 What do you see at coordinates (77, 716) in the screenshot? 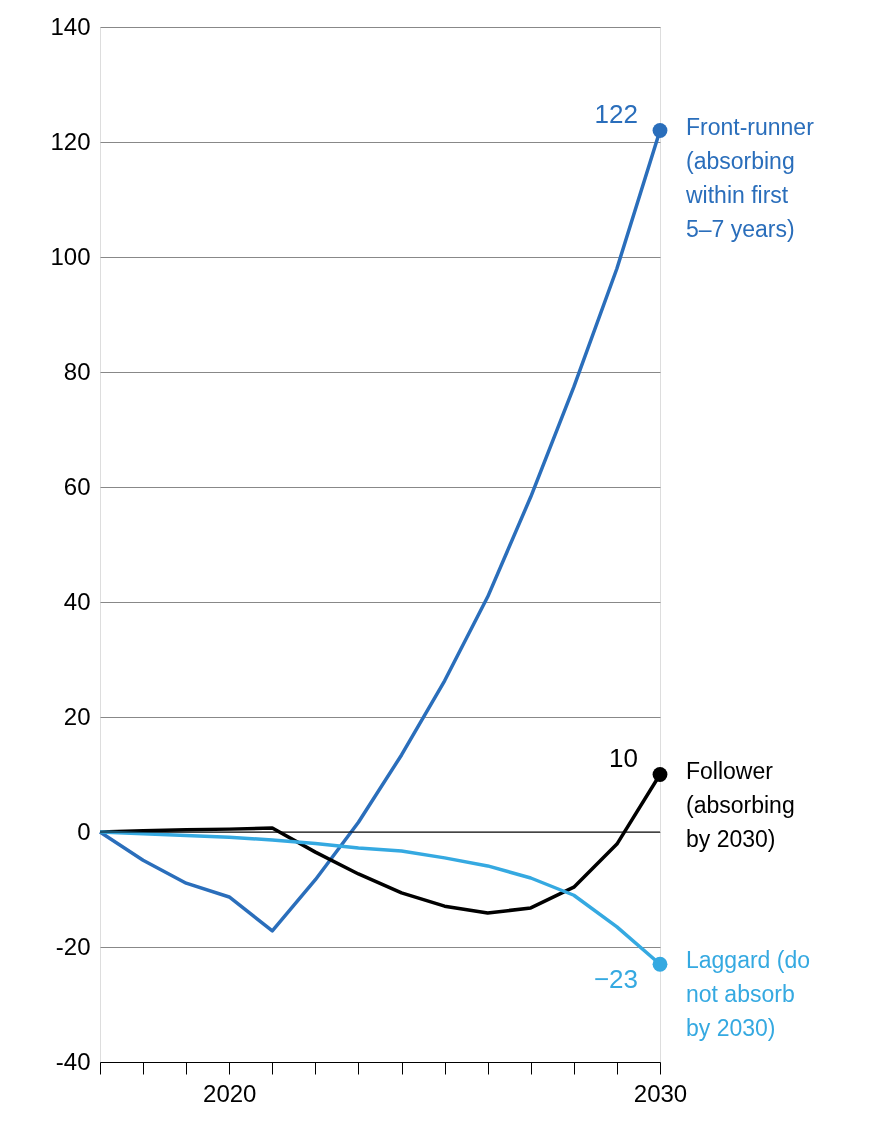
I see `y-tick-label: 20` at bounding box center [77, 716].